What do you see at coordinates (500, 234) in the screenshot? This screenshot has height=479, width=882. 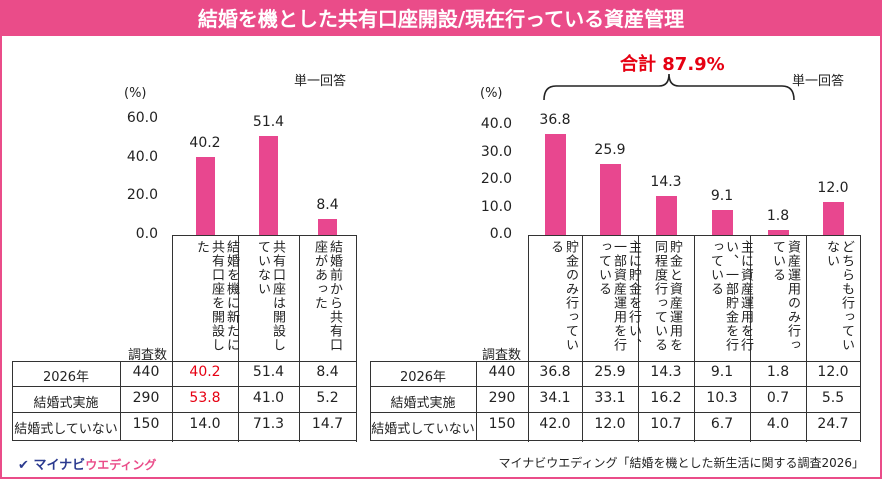 I see `right-tick-label: 0.0` at bounding box center [500, 234].